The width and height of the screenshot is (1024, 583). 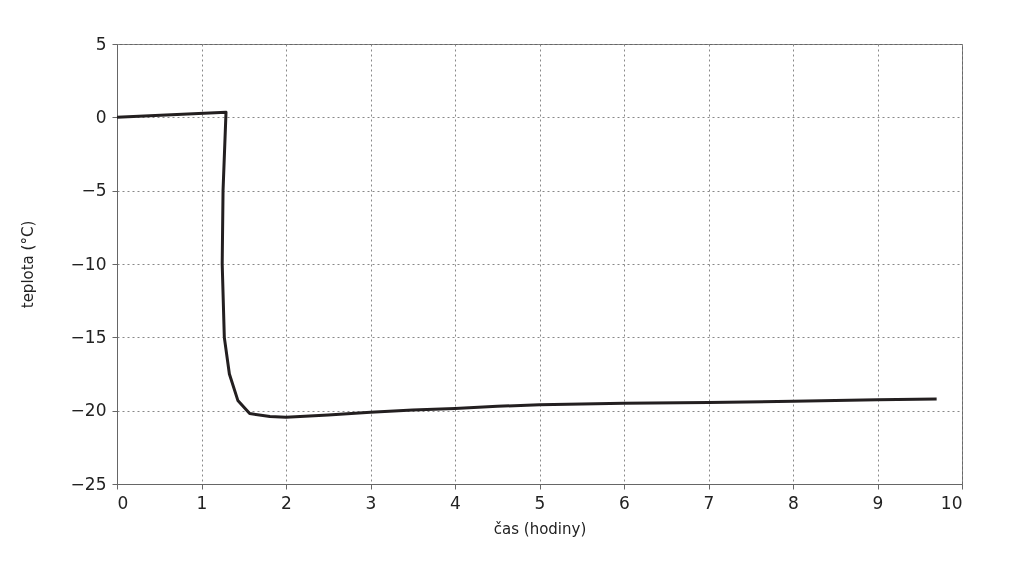 I want to click on y-tick-label: −20, so click(x=88, y=410).